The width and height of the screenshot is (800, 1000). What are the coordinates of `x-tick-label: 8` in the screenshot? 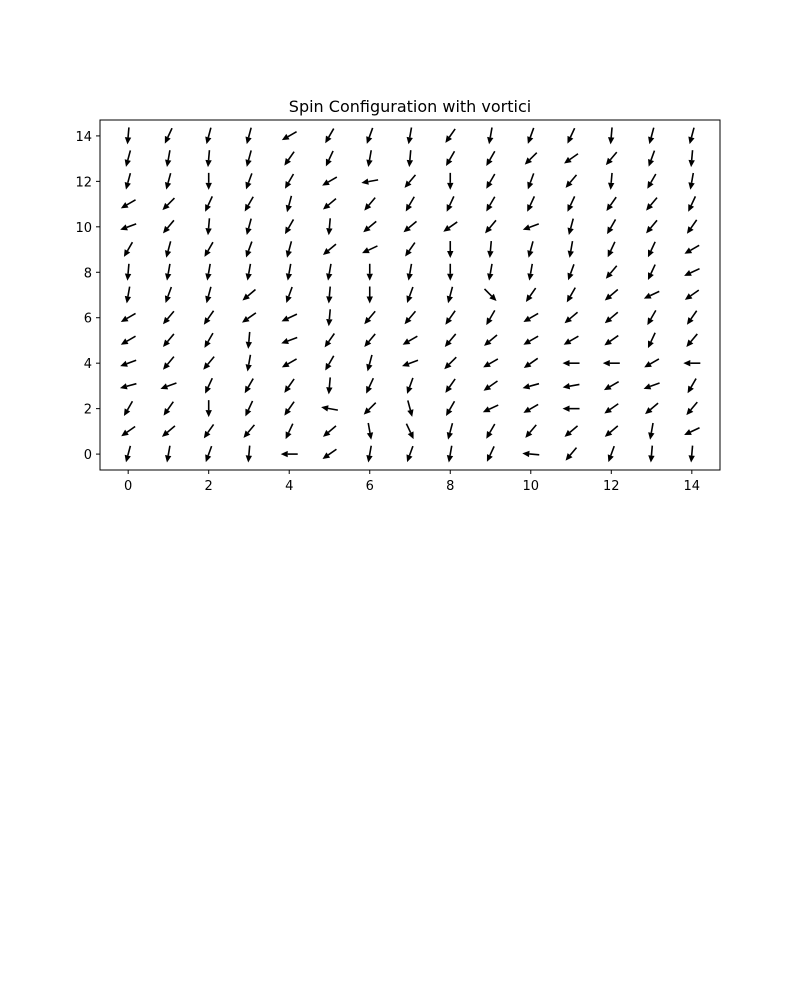 It's located at (450, 486).